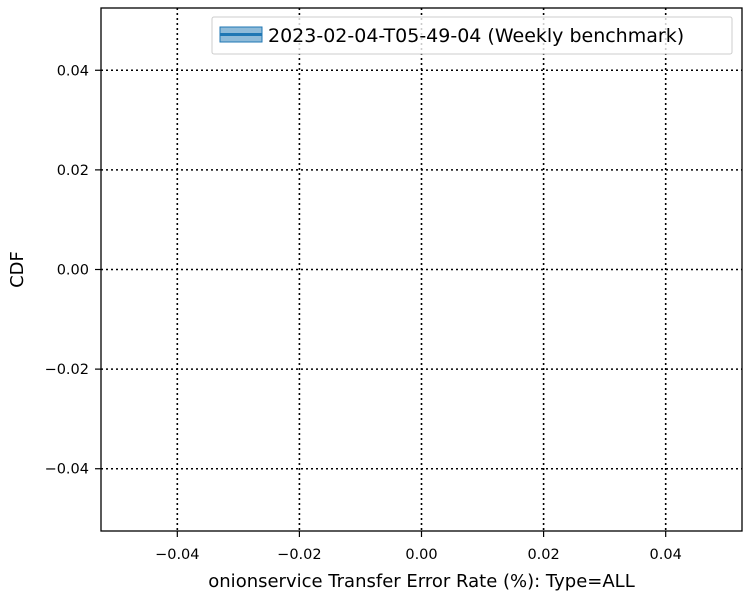 This screenshot has height=604, width=750. I want to click on x-tick-label: 0.04, so click(666, 555).